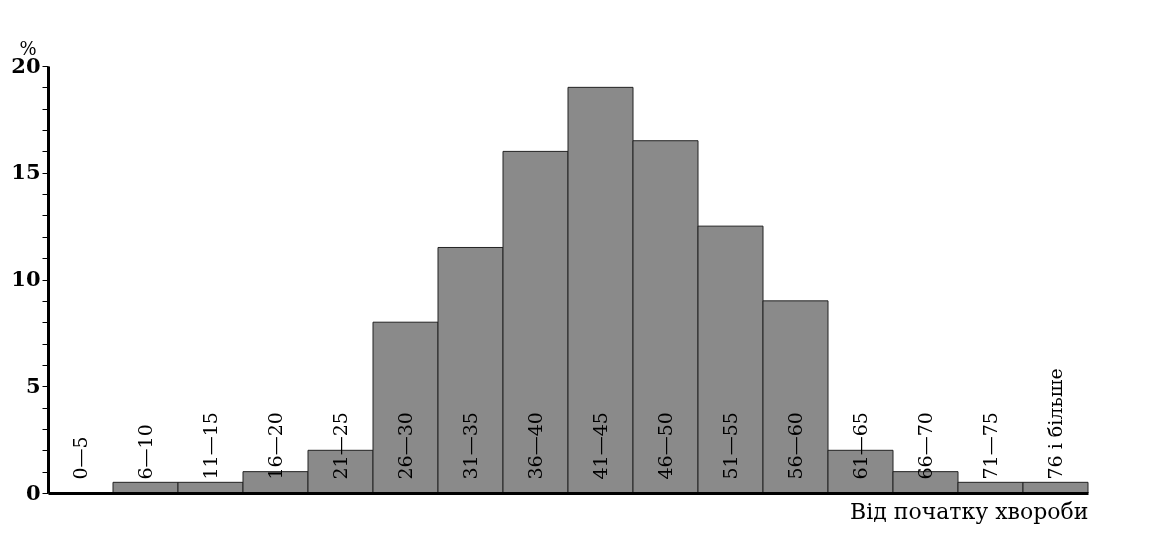 The height and width of the screenshot is (548, 1156). Describe the element at coordinates (1054, 424) in the screenshot. I see `x-tick-label: 76 і більше` at that location.